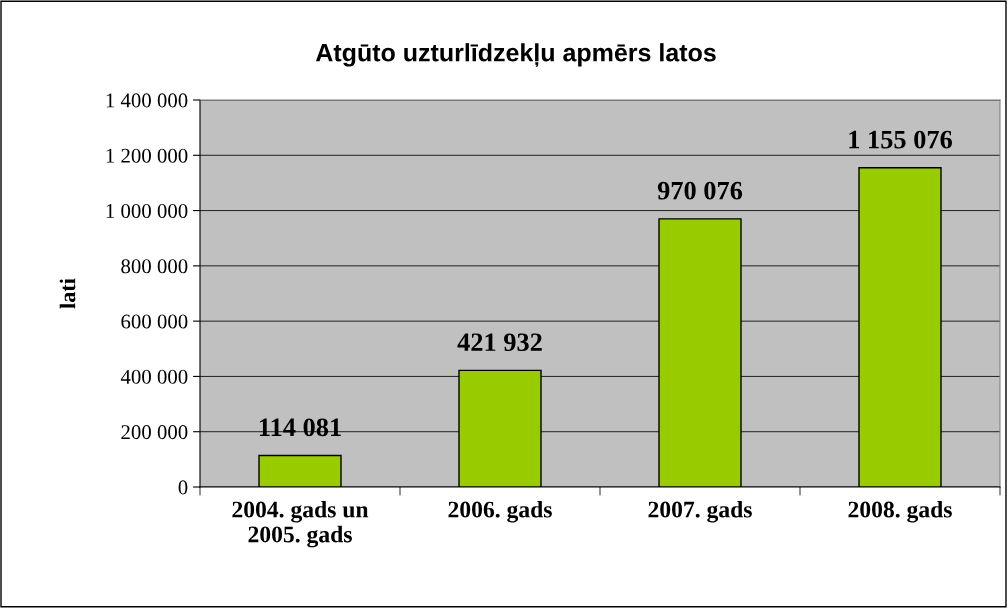  Describe the element at coordinates (154, 266) in the screenshot. I see `y-tick-label: 800 000` at that location.